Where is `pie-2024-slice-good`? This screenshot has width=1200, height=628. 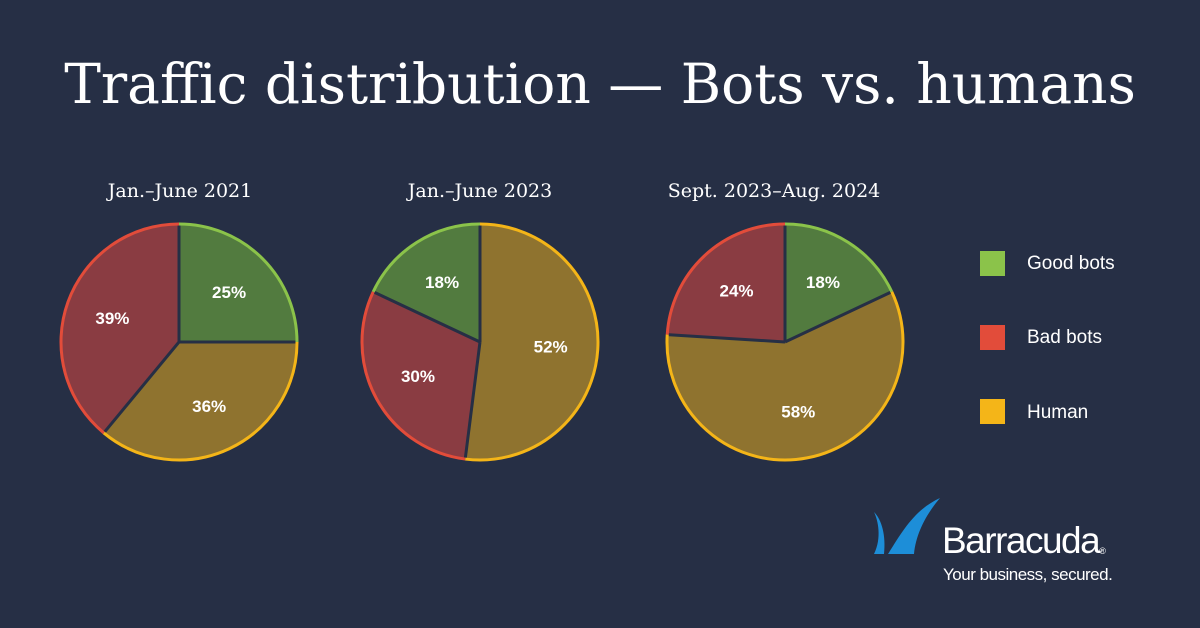
pie-2024-slice-good is located at coordinates (838, 283).